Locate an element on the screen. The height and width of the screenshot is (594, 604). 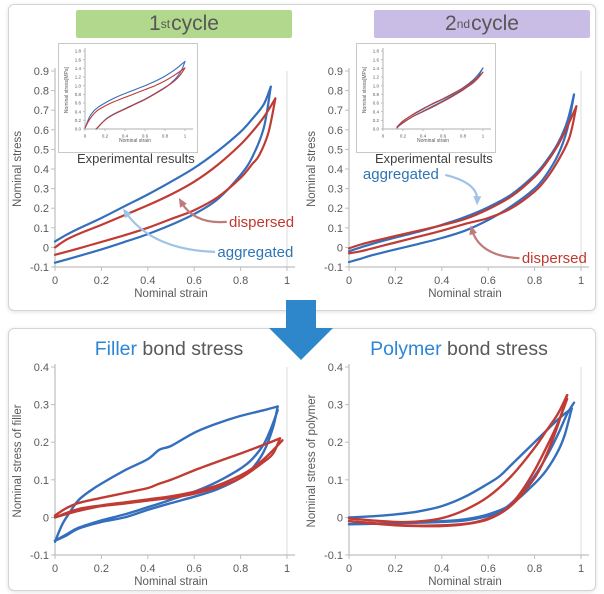
cycle2-header-rest: cycle is located at coordinates (495, 23).